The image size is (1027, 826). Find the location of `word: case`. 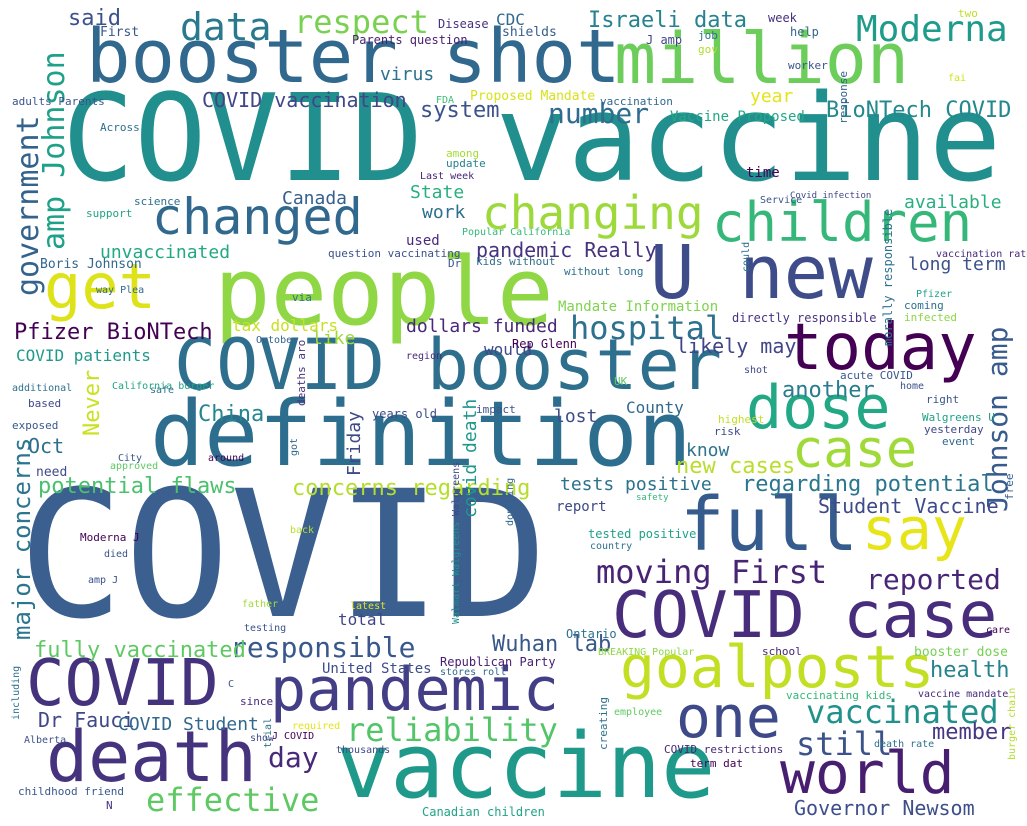

word: case is located at coordinates (855, 450).